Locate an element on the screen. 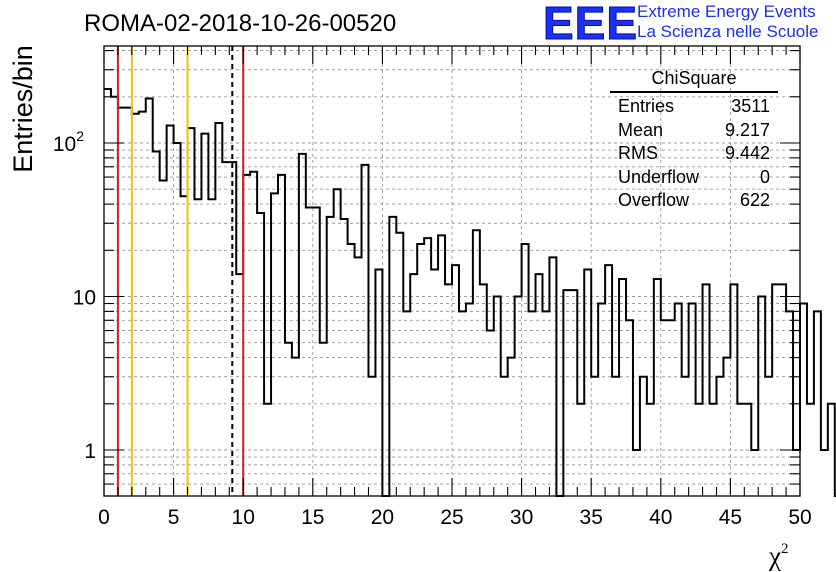 This screenshot has width=836, height=572. histogram-title: ROMA-02-2018-10-26-00520 is located at coordinates (240, 23).